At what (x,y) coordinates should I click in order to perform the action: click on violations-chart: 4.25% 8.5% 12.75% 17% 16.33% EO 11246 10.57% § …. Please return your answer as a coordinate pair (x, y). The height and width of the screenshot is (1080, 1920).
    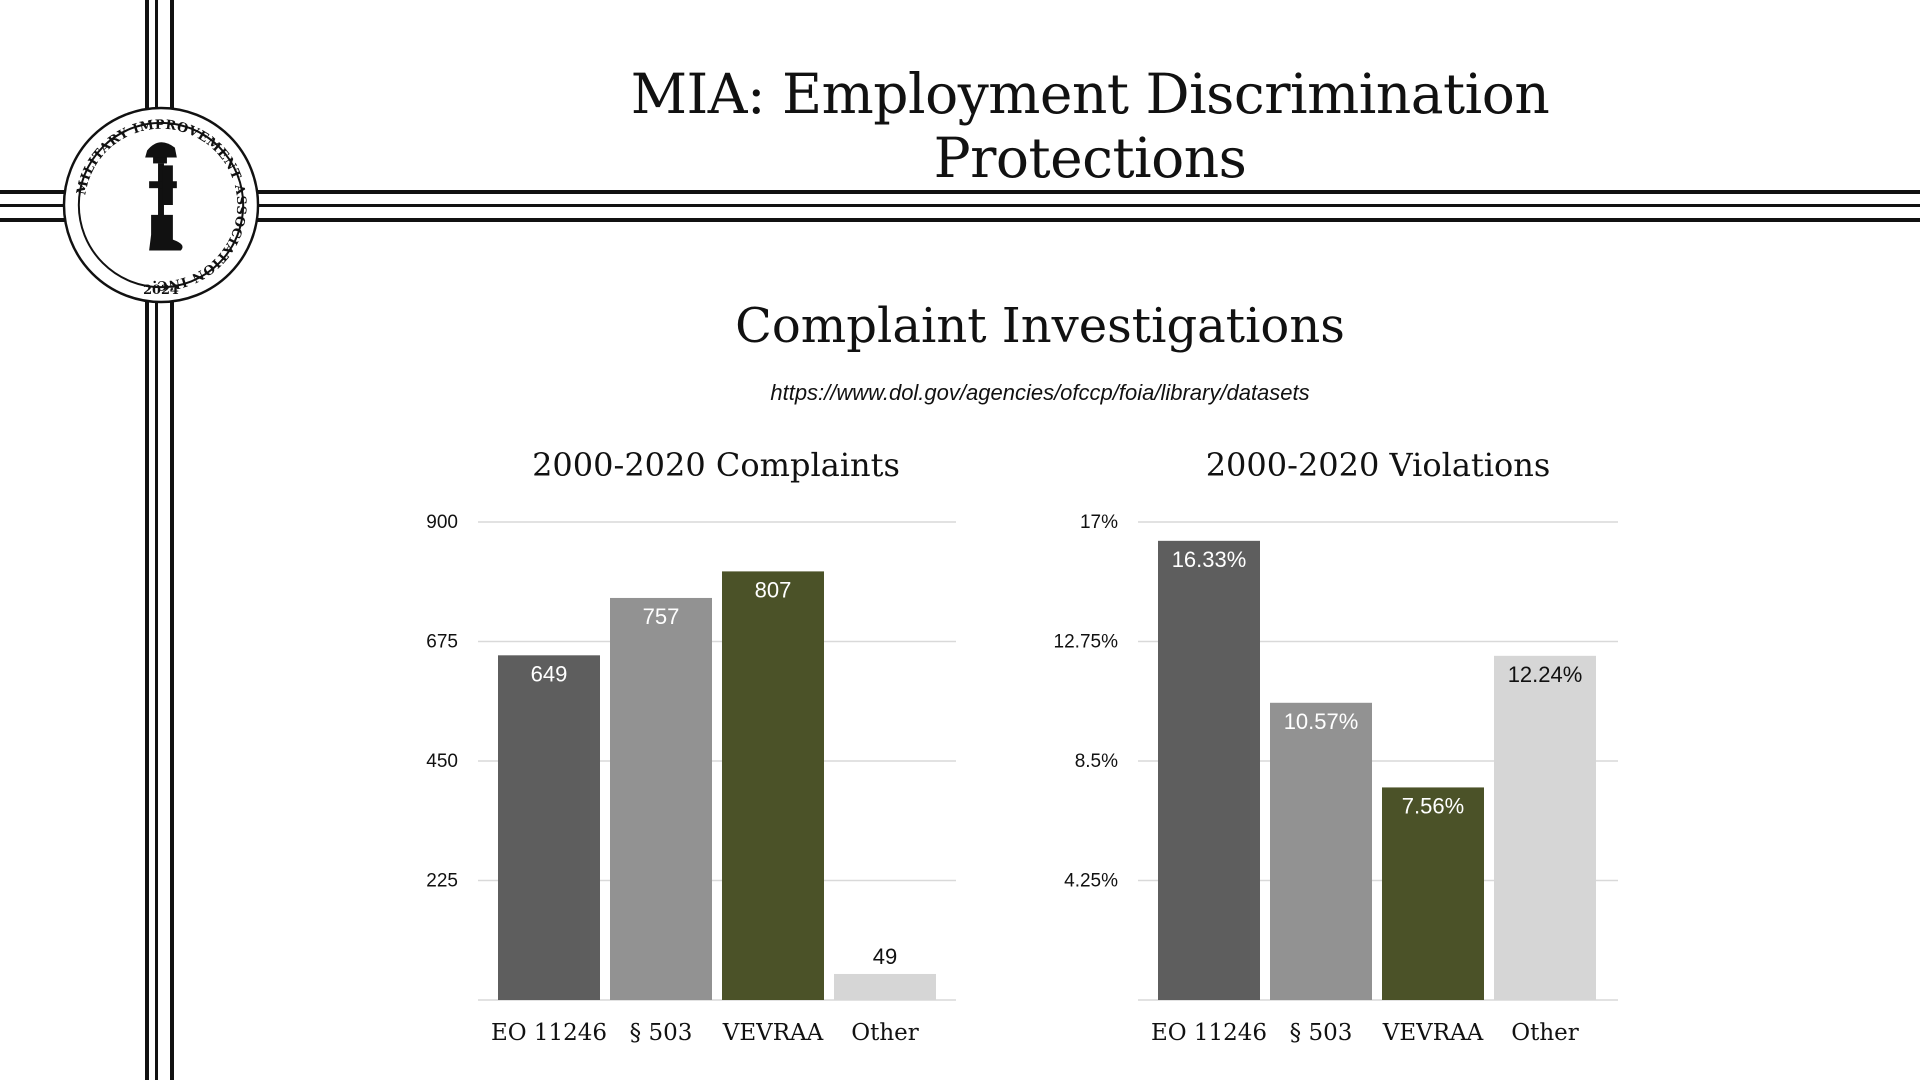
    Looking at the image, I should click on (1336, 779).